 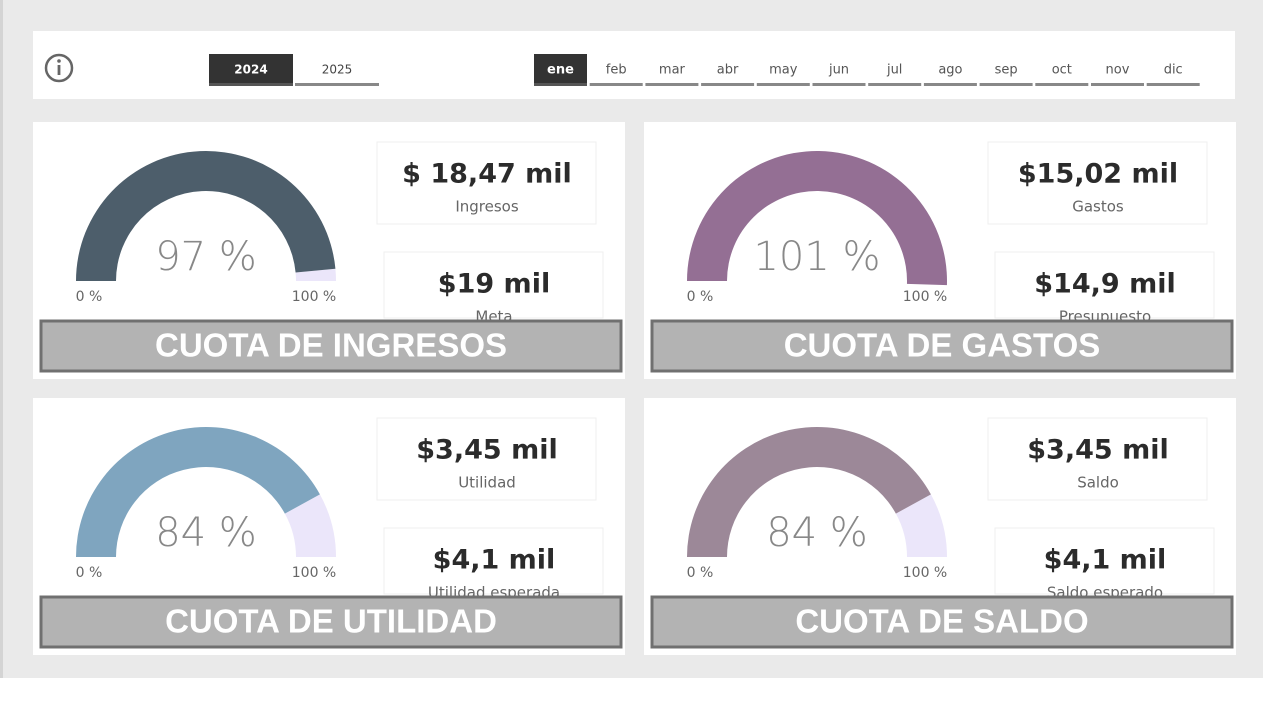 I want to click on month-tab-label: ene, so click(x=560, y=70).